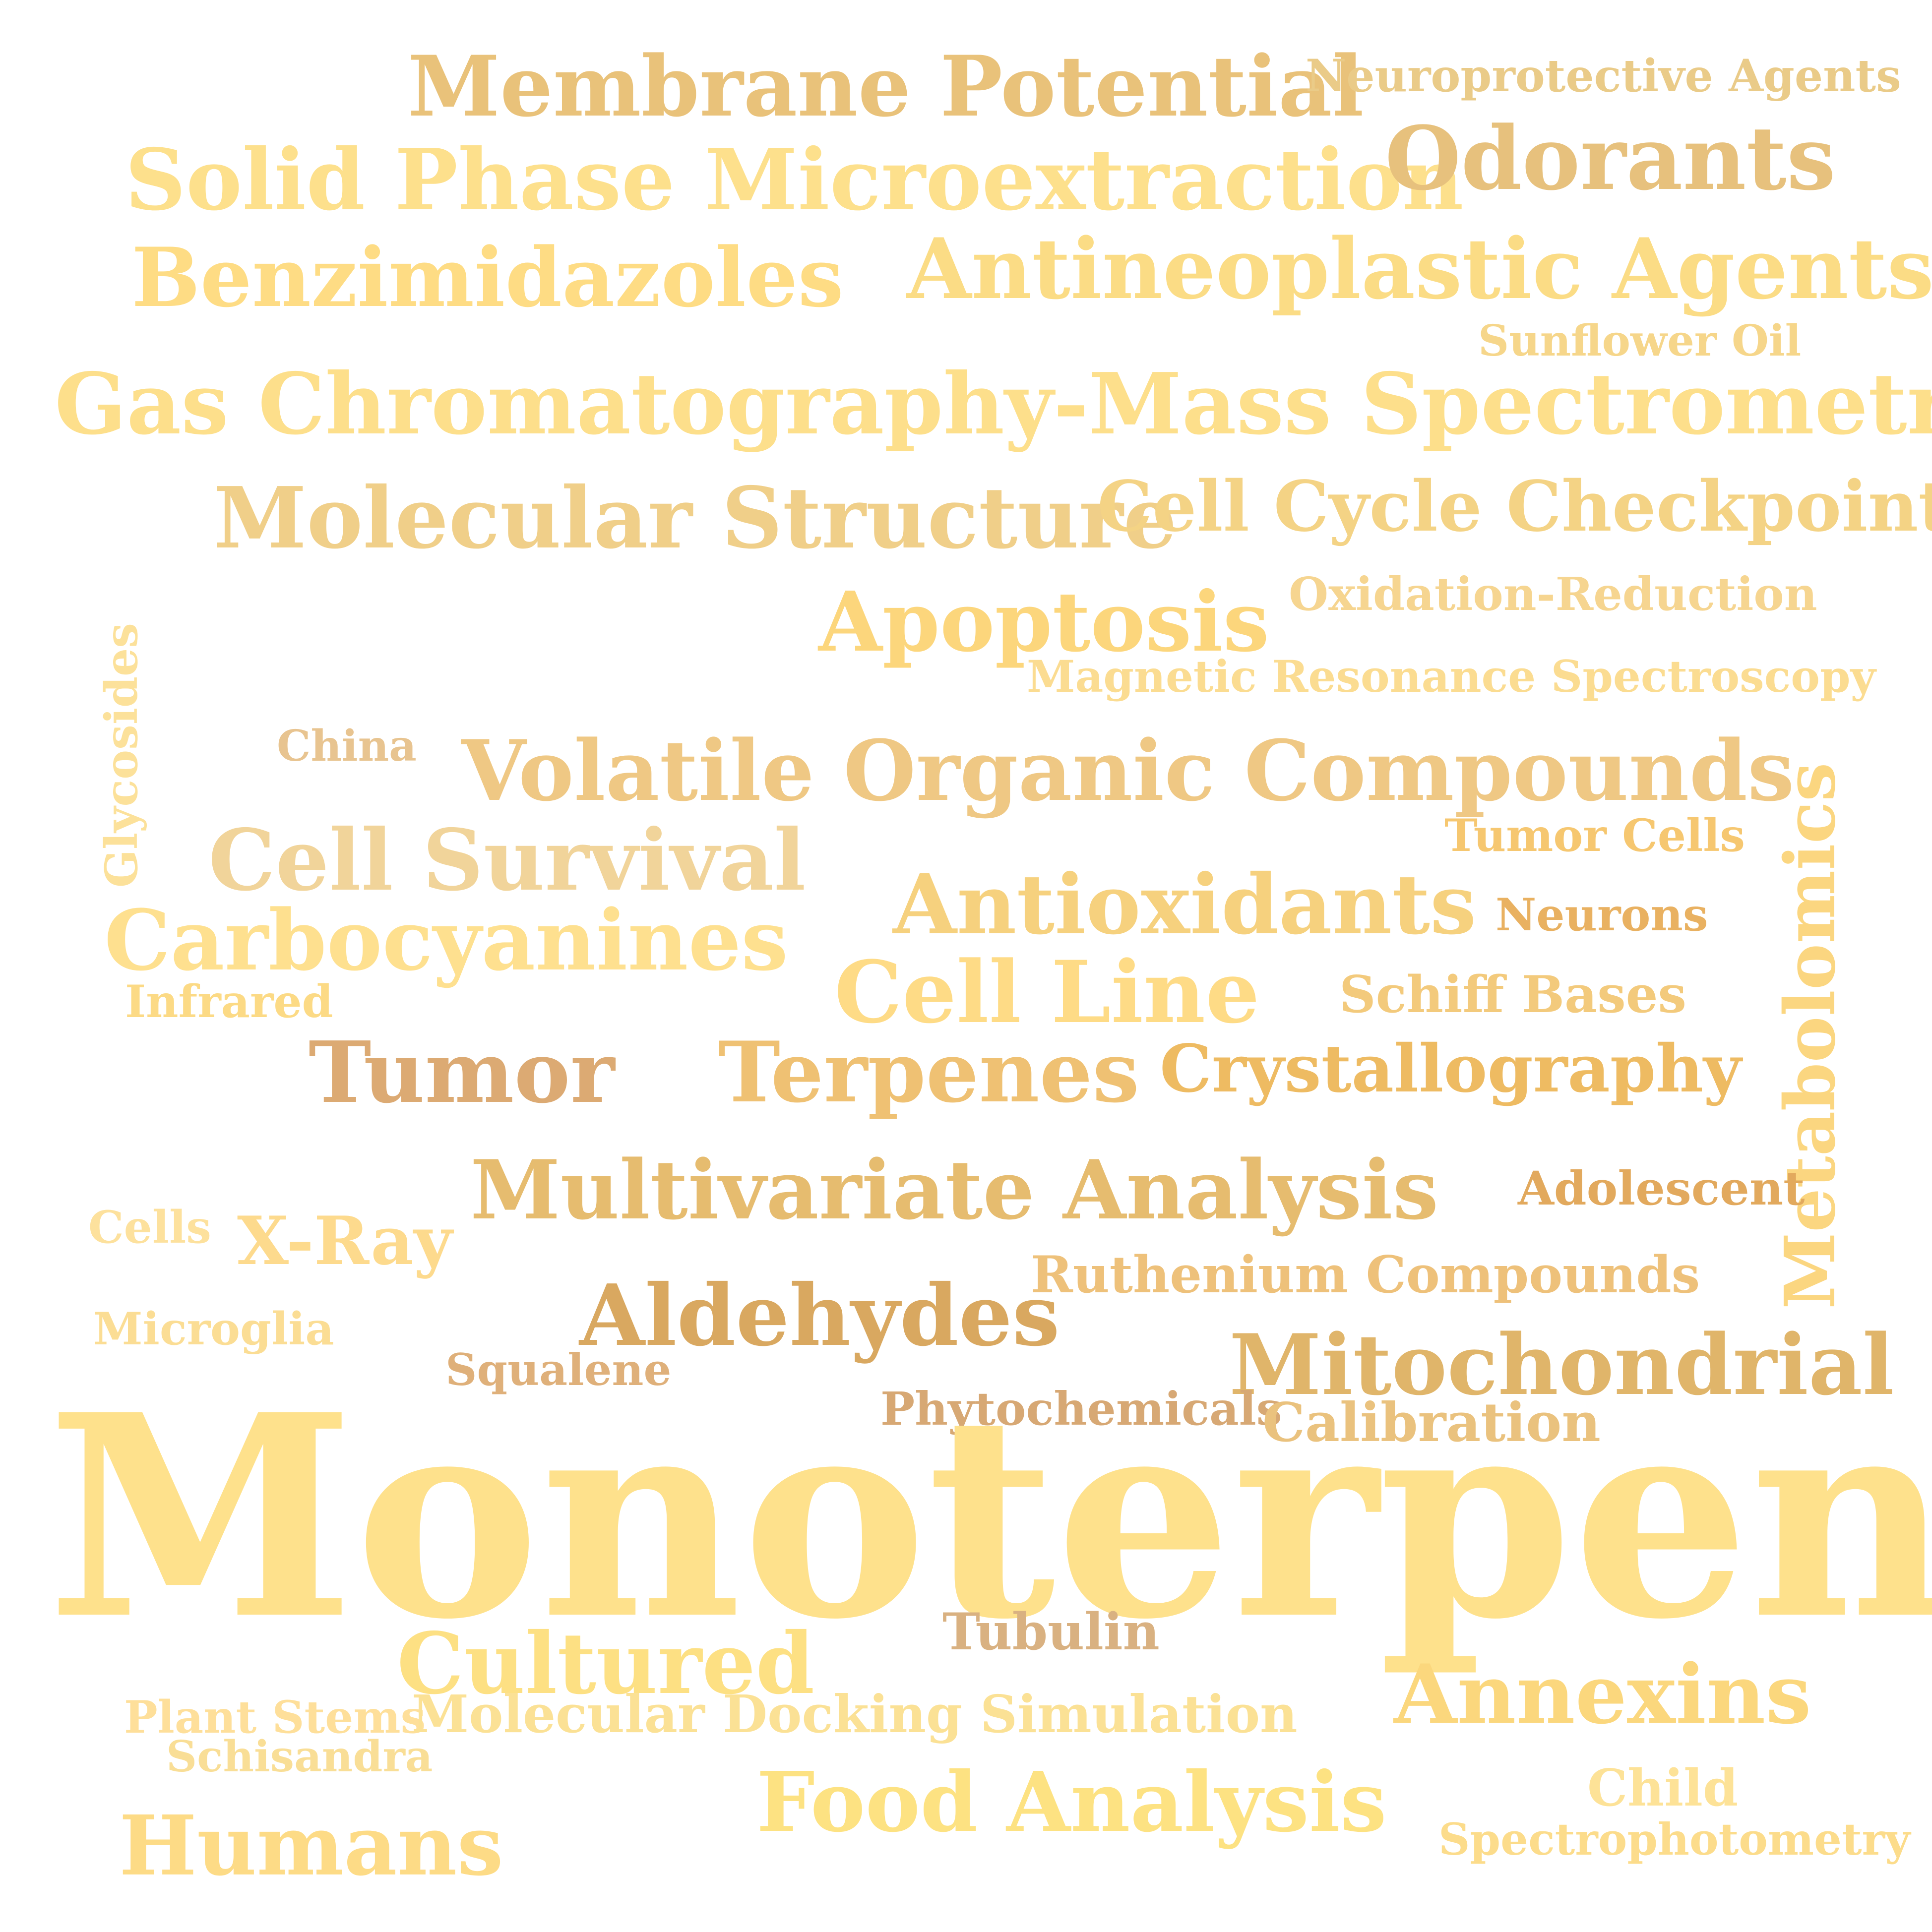 The image size is (1932, 1932). Describe the element at coordinates (462, 1072) in the screenshot. I see `word-tumor: Tumor` at that location.